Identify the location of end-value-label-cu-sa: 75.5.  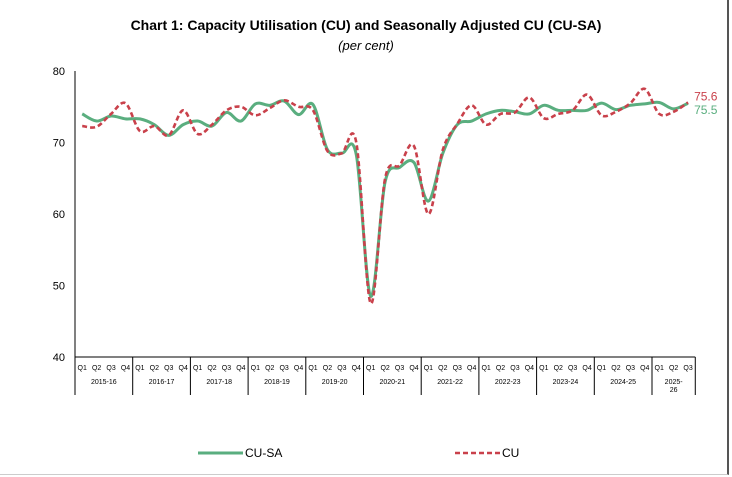
(706, 110).